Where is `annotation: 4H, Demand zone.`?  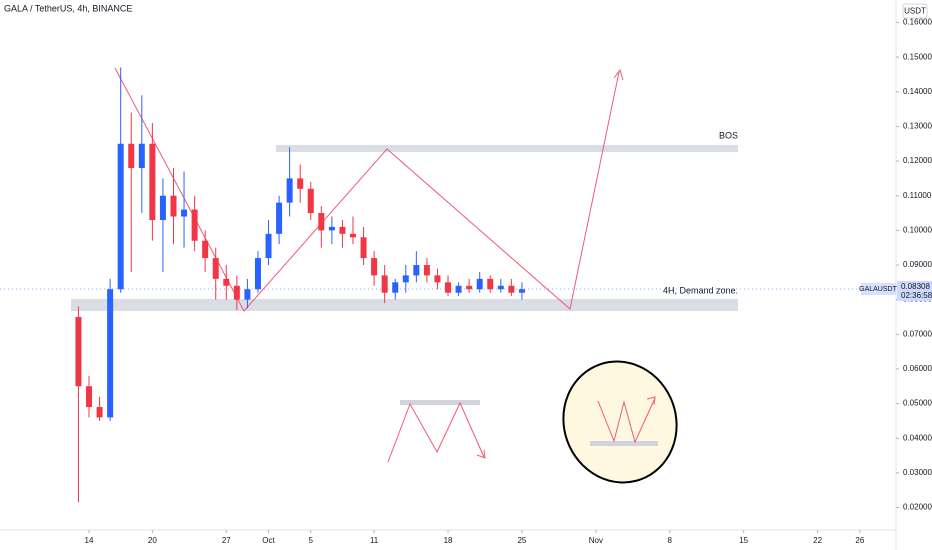
annotation: 4H, Demand zone. is located at coordinates (700, 290).